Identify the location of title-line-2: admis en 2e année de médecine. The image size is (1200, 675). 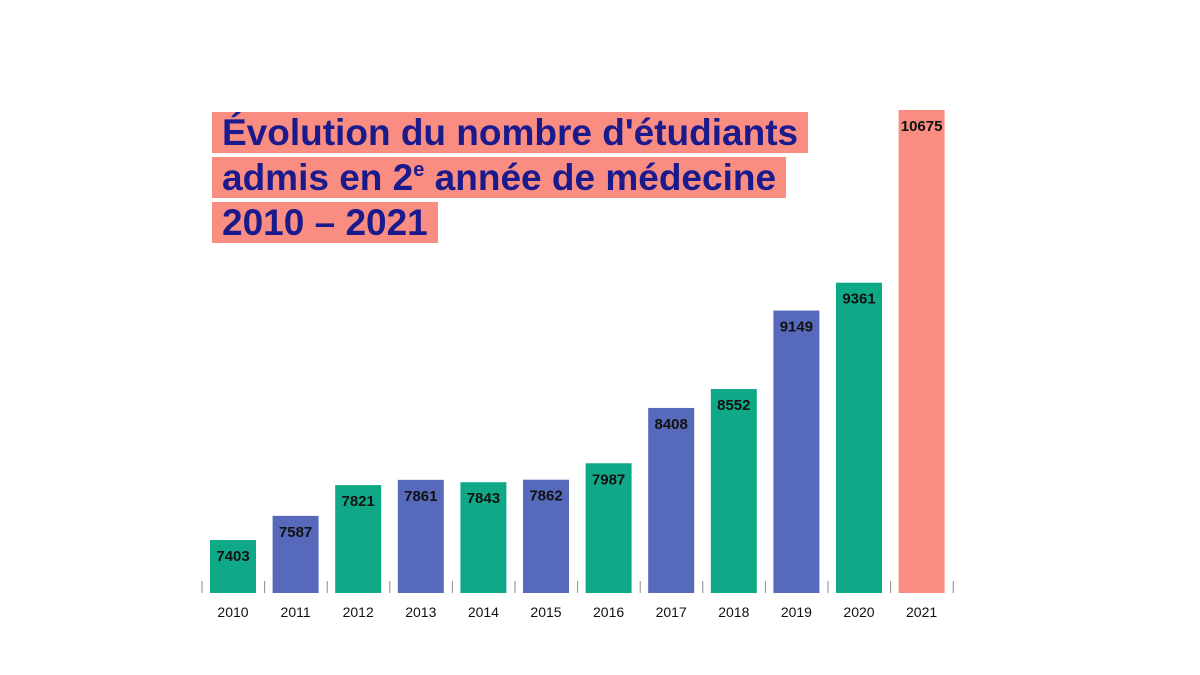
(499, 177).